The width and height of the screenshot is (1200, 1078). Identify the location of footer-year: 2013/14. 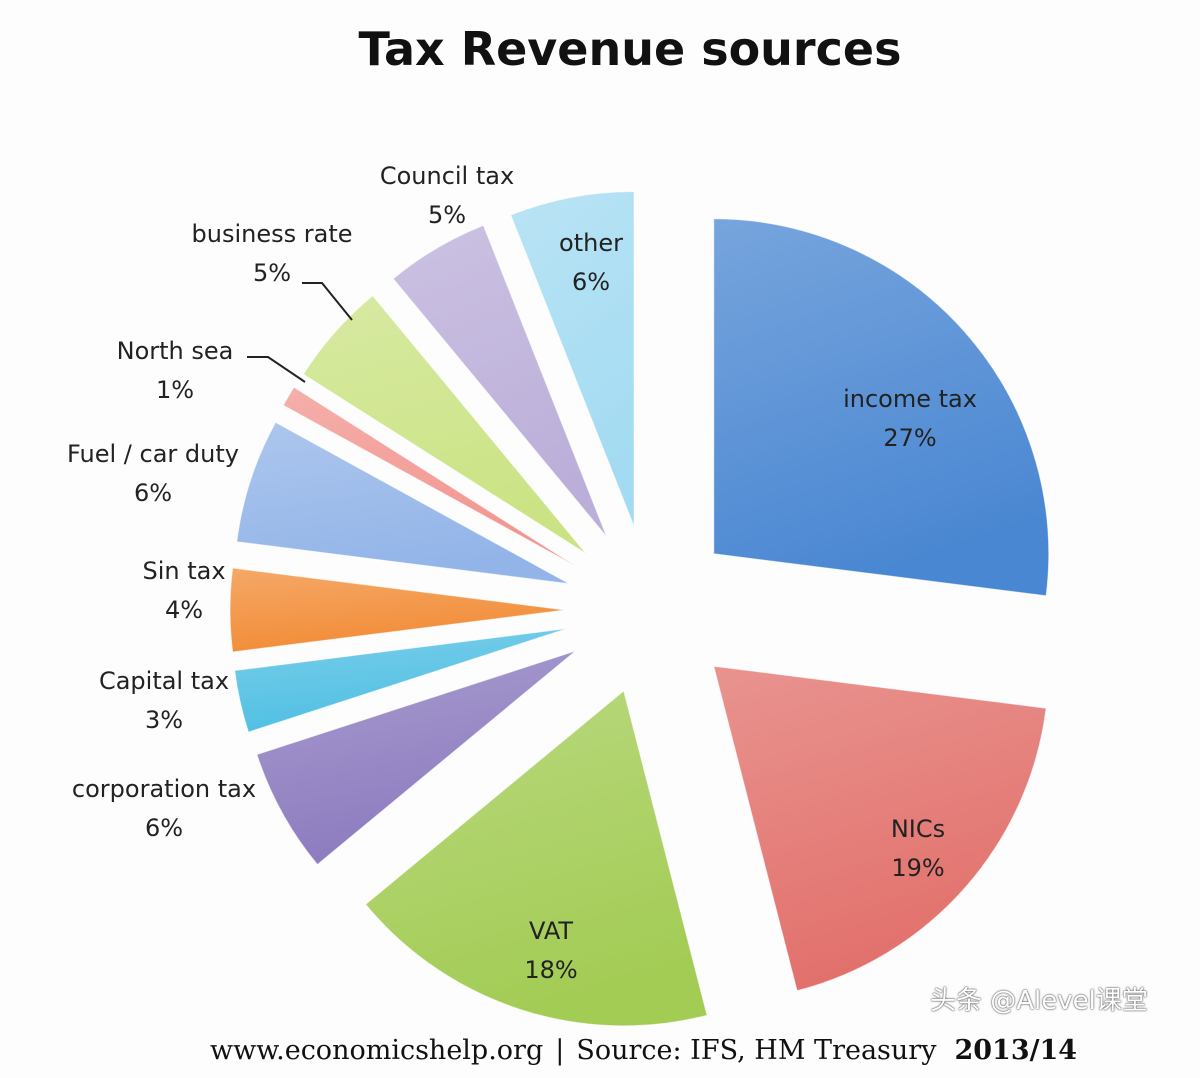
(1016, 1050).